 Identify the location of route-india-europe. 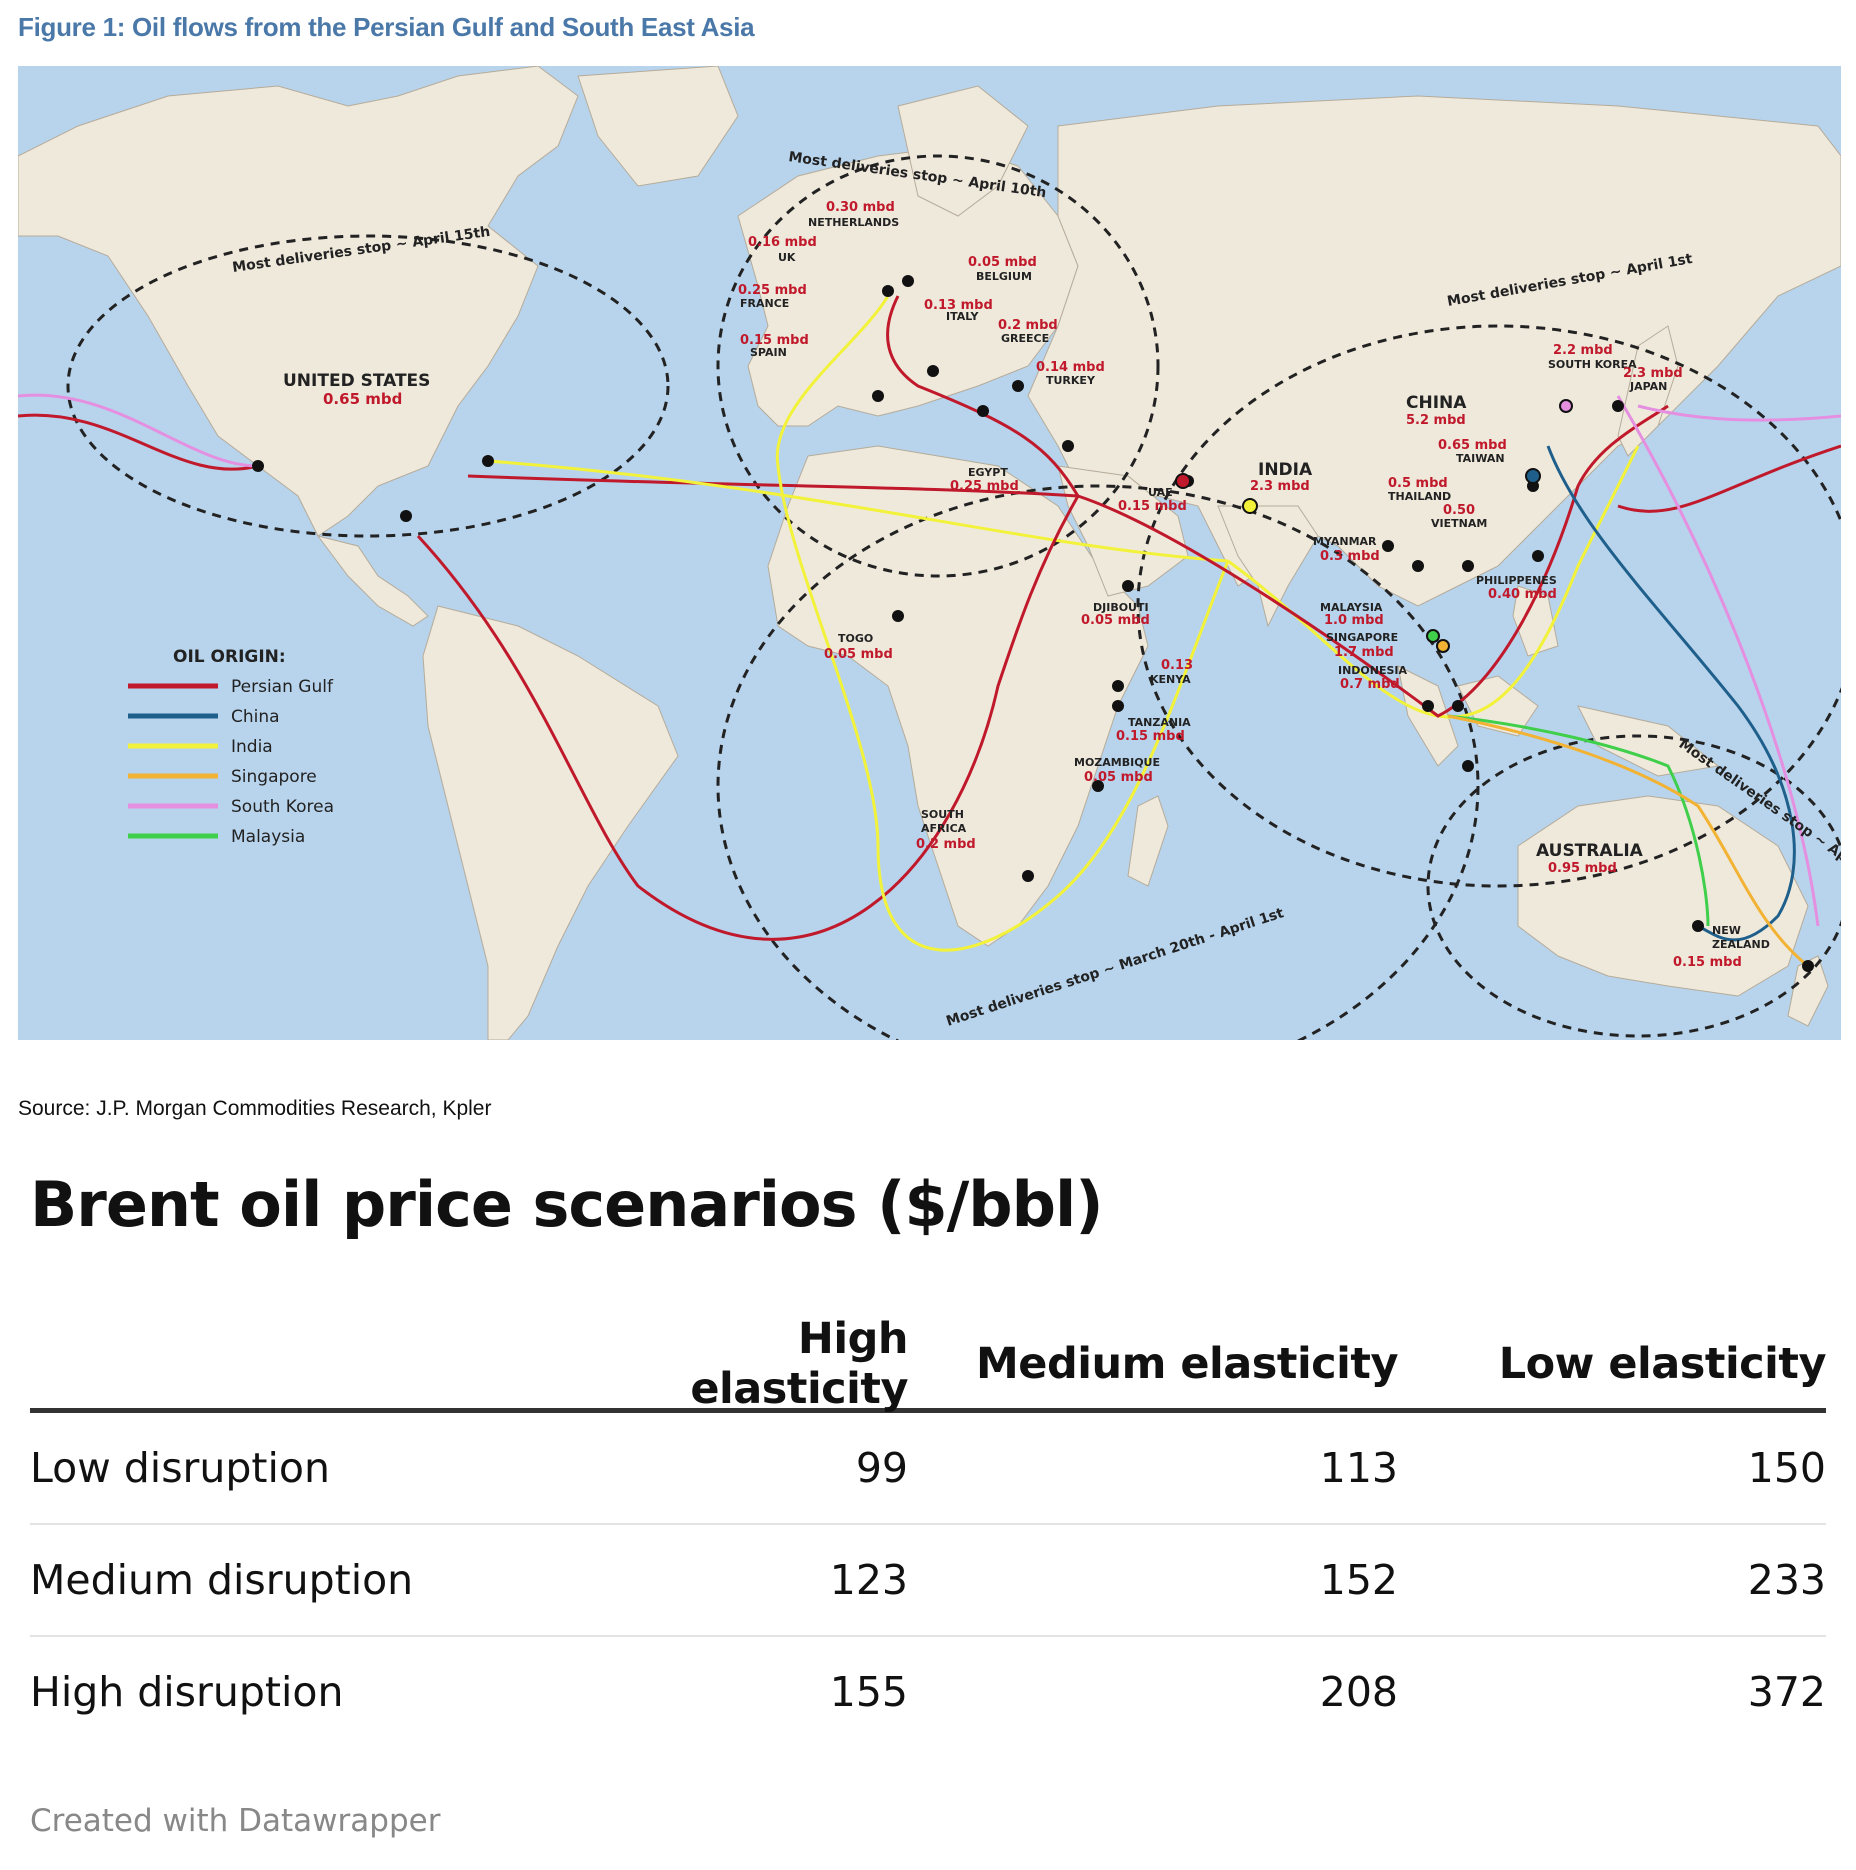
(1002, 623).